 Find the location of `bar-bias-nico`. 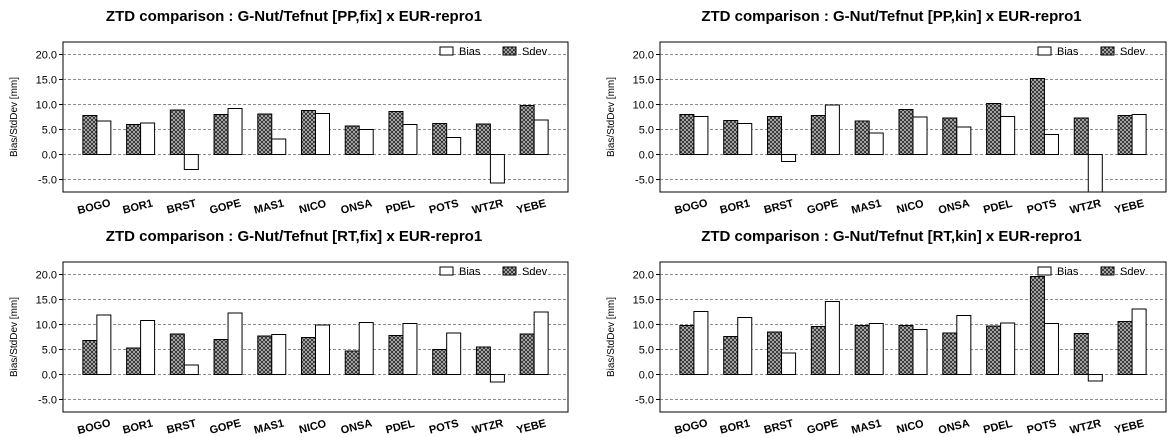

bar-bias-nico is located at coordinates (920, 135).